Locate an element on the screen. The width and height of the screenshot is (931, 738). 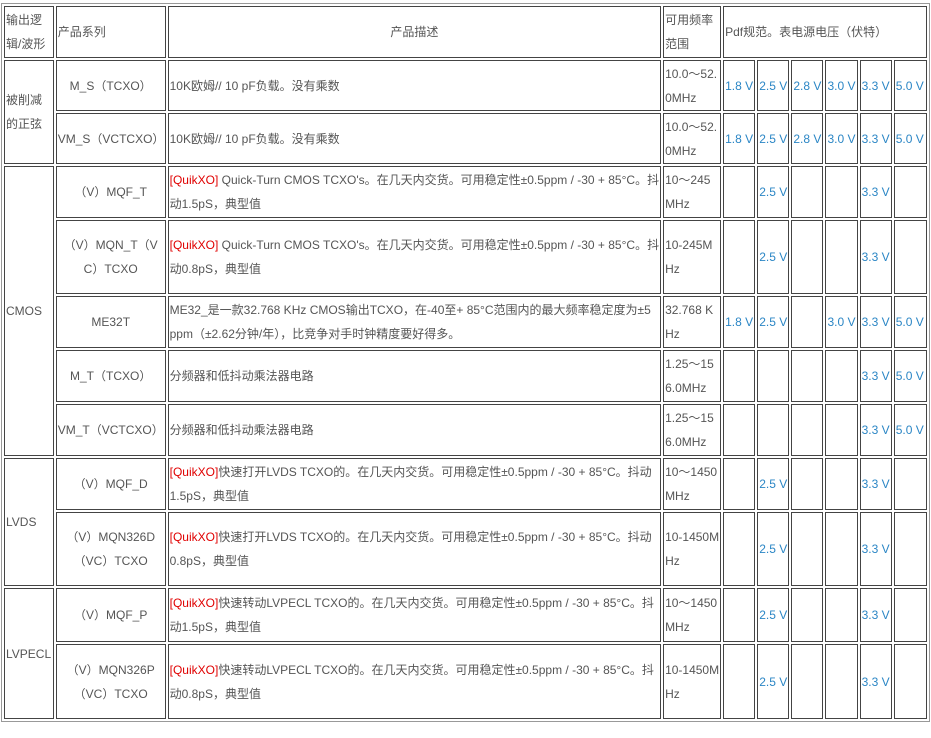
series-cell: M_S（TCXO） is located at coordinates (110, 85).